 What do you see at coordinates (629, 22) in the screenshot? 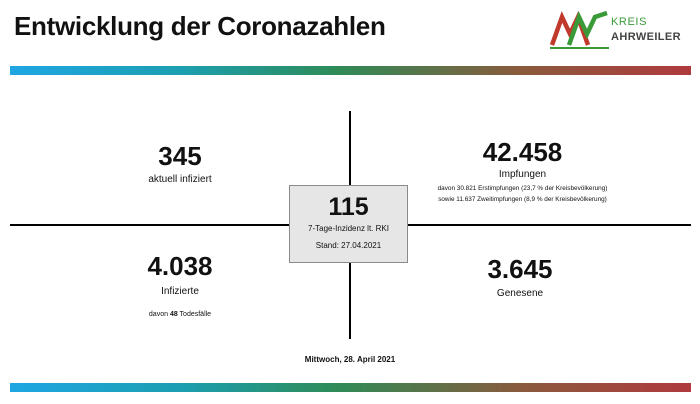
I see `logo-text-kreis: KREIS` at bounding box center [629, 22].